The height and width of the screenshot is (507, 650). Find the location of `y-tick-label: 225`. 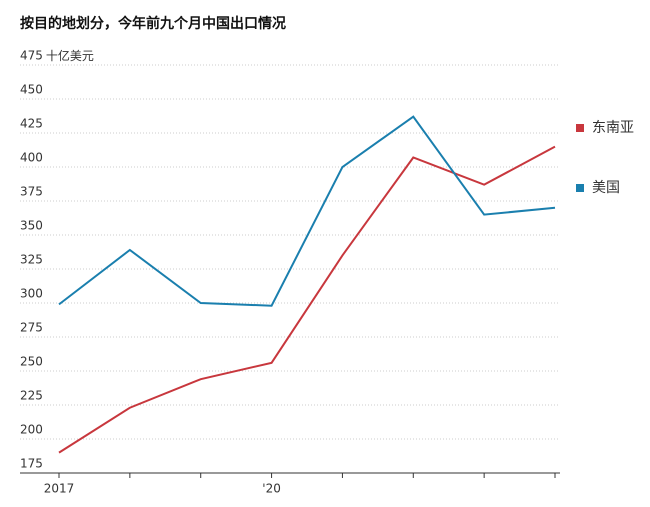

y-tick-label: 225 is located at coordinates (31, 396).